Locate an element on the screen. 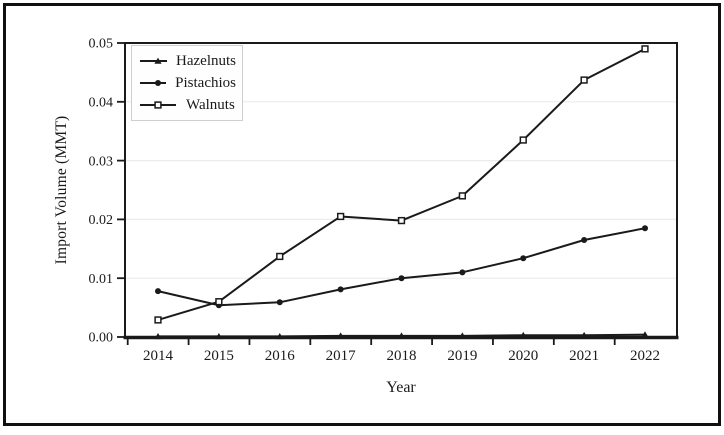 Image resolution: width=724 pixels, height=435 pixels. y-tick-label: 0.05 is located at coordinates (101, 44).